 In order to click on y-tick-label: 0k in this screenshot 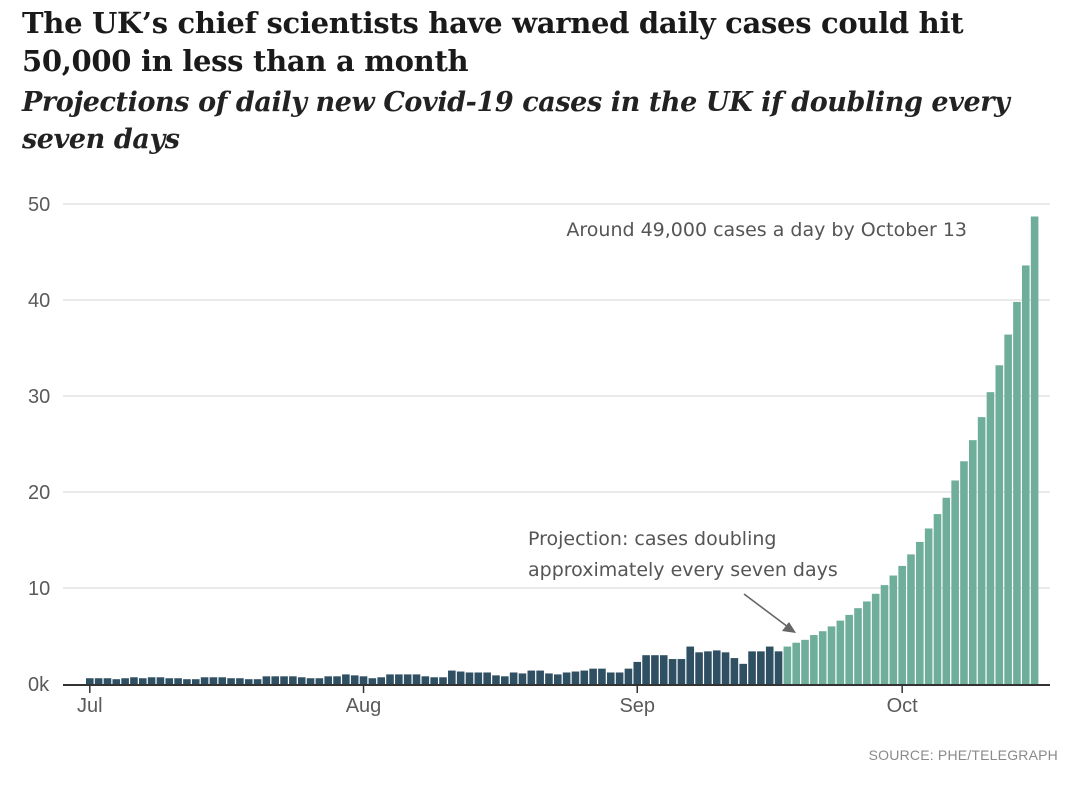, I will do `click(39, 685)`.